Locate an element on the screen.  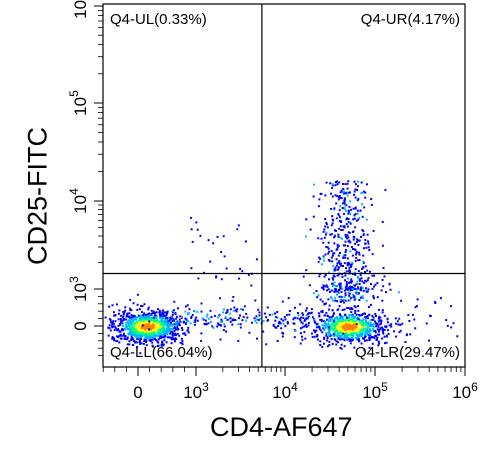
x-axis: 0 103 104 105 106 is located at coordinates (290, 384).